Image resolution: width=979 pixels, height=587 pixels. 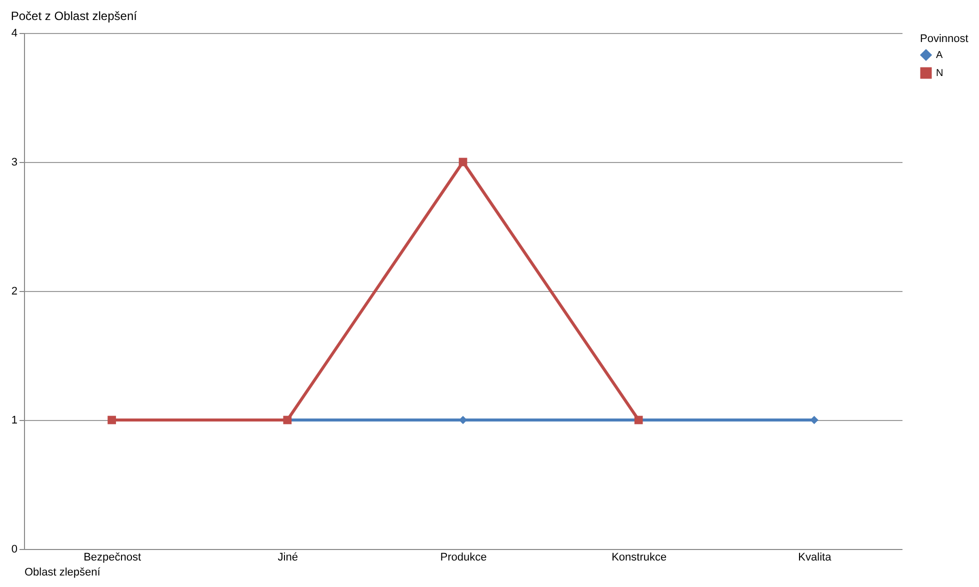 I want to click on legend-label: N, so click(x=940, y=73).